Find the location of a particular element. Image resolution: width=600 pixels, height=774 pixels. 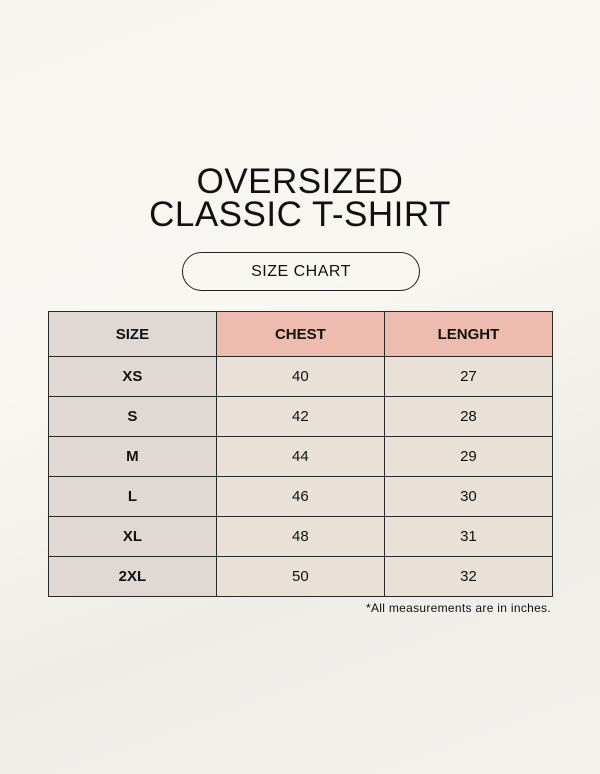

chest-cell: 44 is located at coordinates (300, 456).